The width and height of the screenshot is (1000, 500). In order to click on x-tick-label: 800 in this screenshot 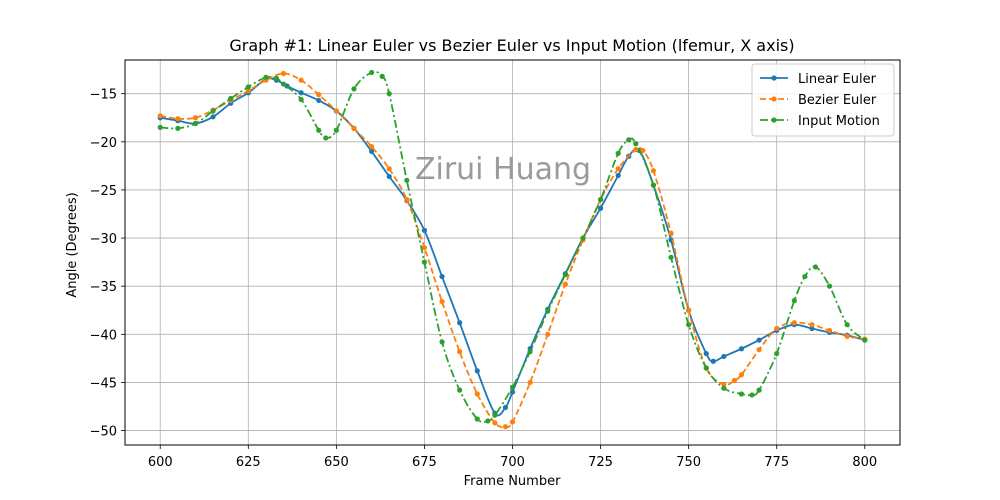, I will do `click(864, 462)`.